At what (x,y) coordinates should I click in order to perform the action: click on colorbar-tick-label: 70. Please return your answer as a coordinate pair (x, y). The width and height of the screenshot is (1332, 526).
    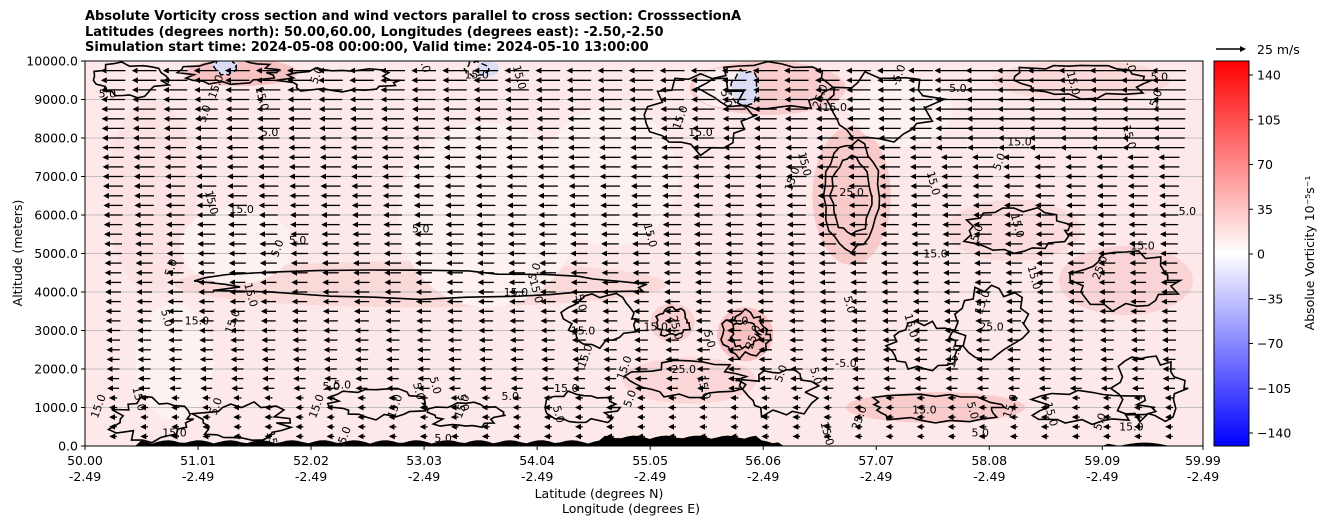
    Looking at the image, I should click on (1265, 164).